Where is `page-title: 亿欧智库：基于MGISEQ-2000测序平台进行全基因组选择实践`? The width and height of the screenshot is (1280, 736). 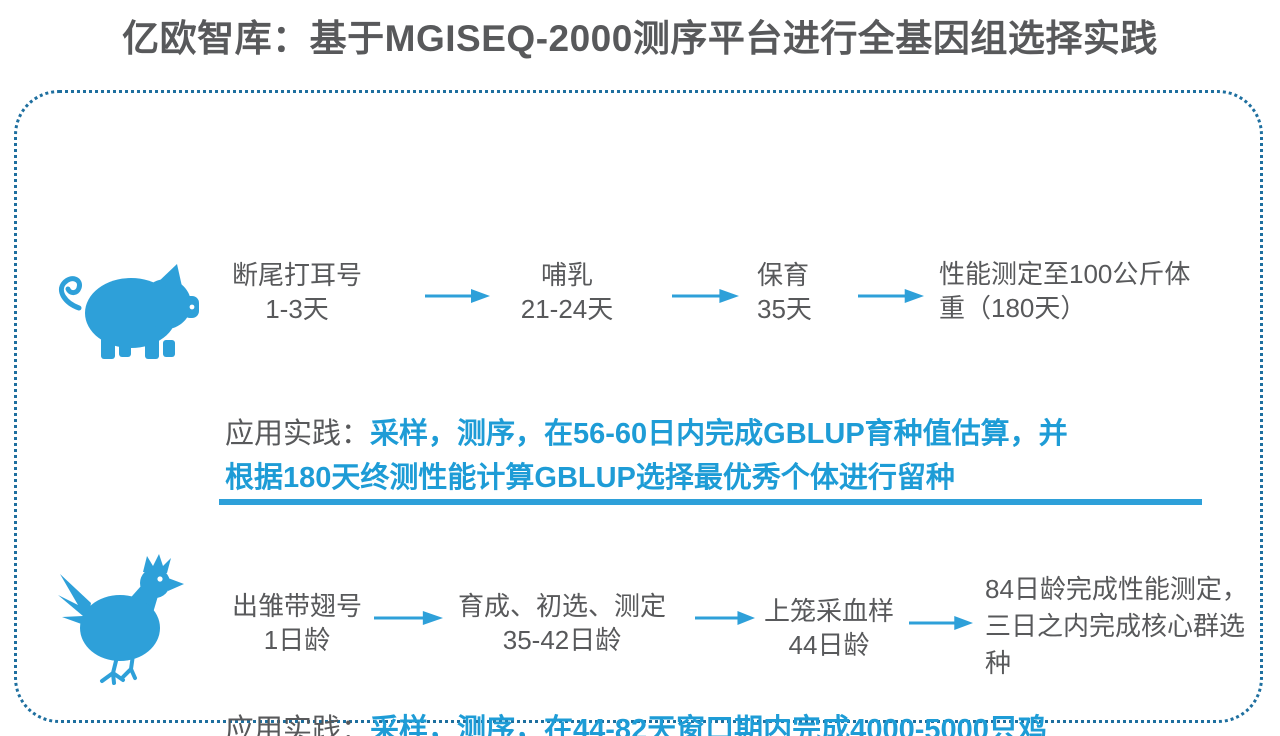 page-title: 亿欧智库：基于MGISEQ-2000测序平台进行全基因组选择实践 is located at coordinates (640, 38).